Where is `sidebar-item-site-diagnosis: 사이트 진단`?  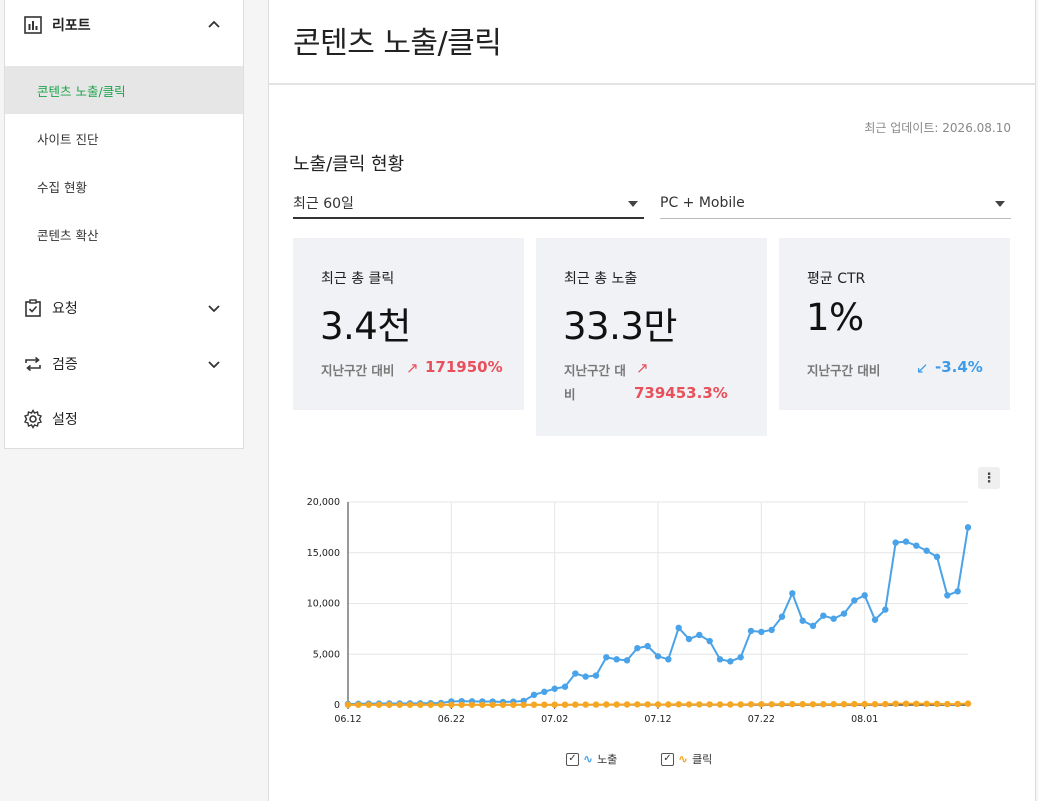 sidebar-item-site-diagnosis: 사이트 진단 is located at coordinates (68, 139).